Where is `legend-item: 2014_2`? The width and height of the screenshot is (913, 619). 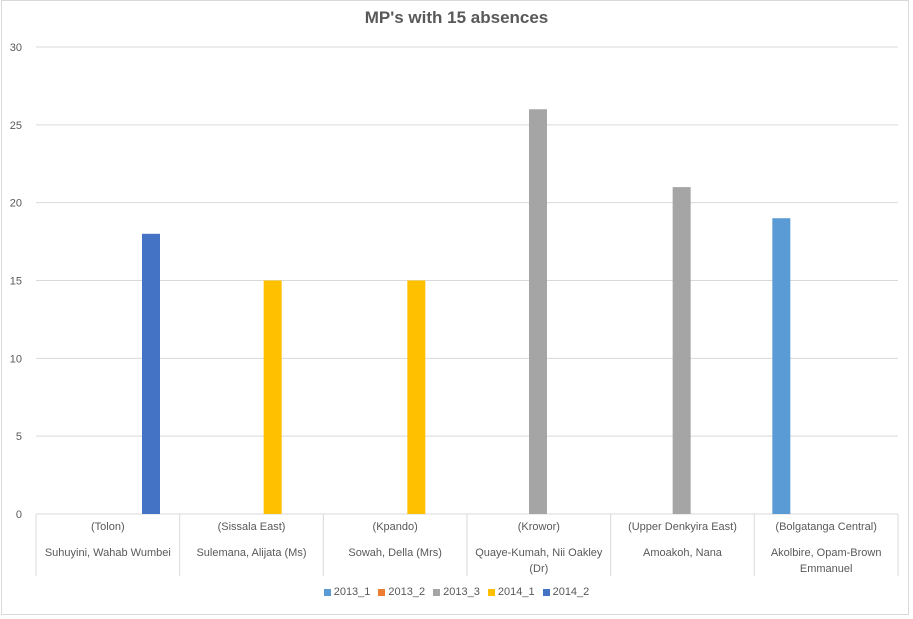
legend-item: 2014_2 is located at coordinates (566, 592).